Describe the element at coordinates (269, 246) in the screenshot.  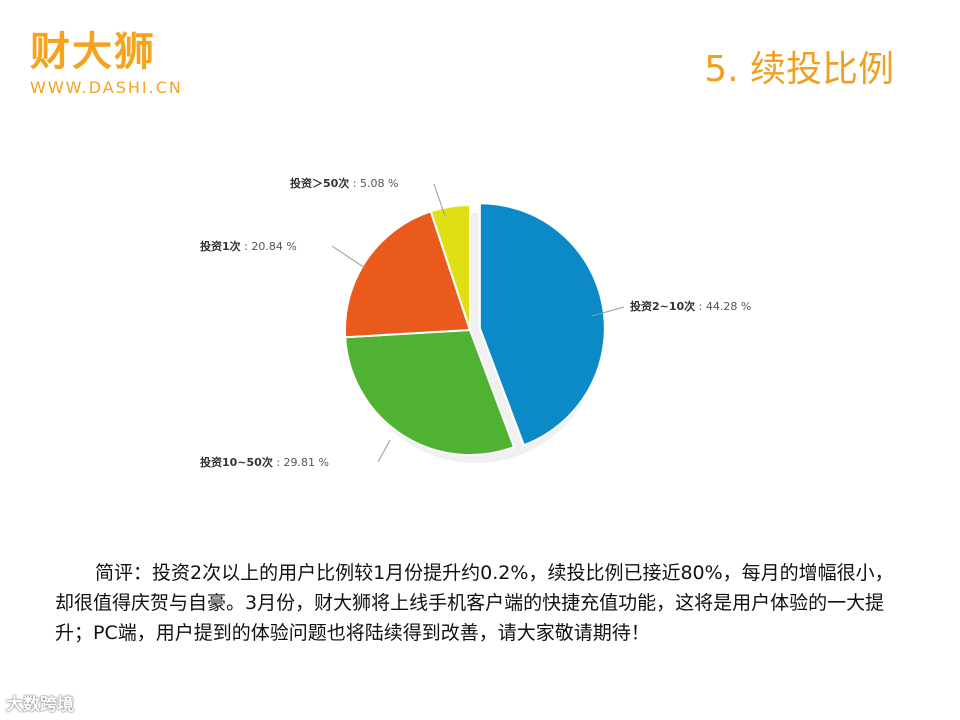
I see `slice-label-value: : 20.84 %` at that location.